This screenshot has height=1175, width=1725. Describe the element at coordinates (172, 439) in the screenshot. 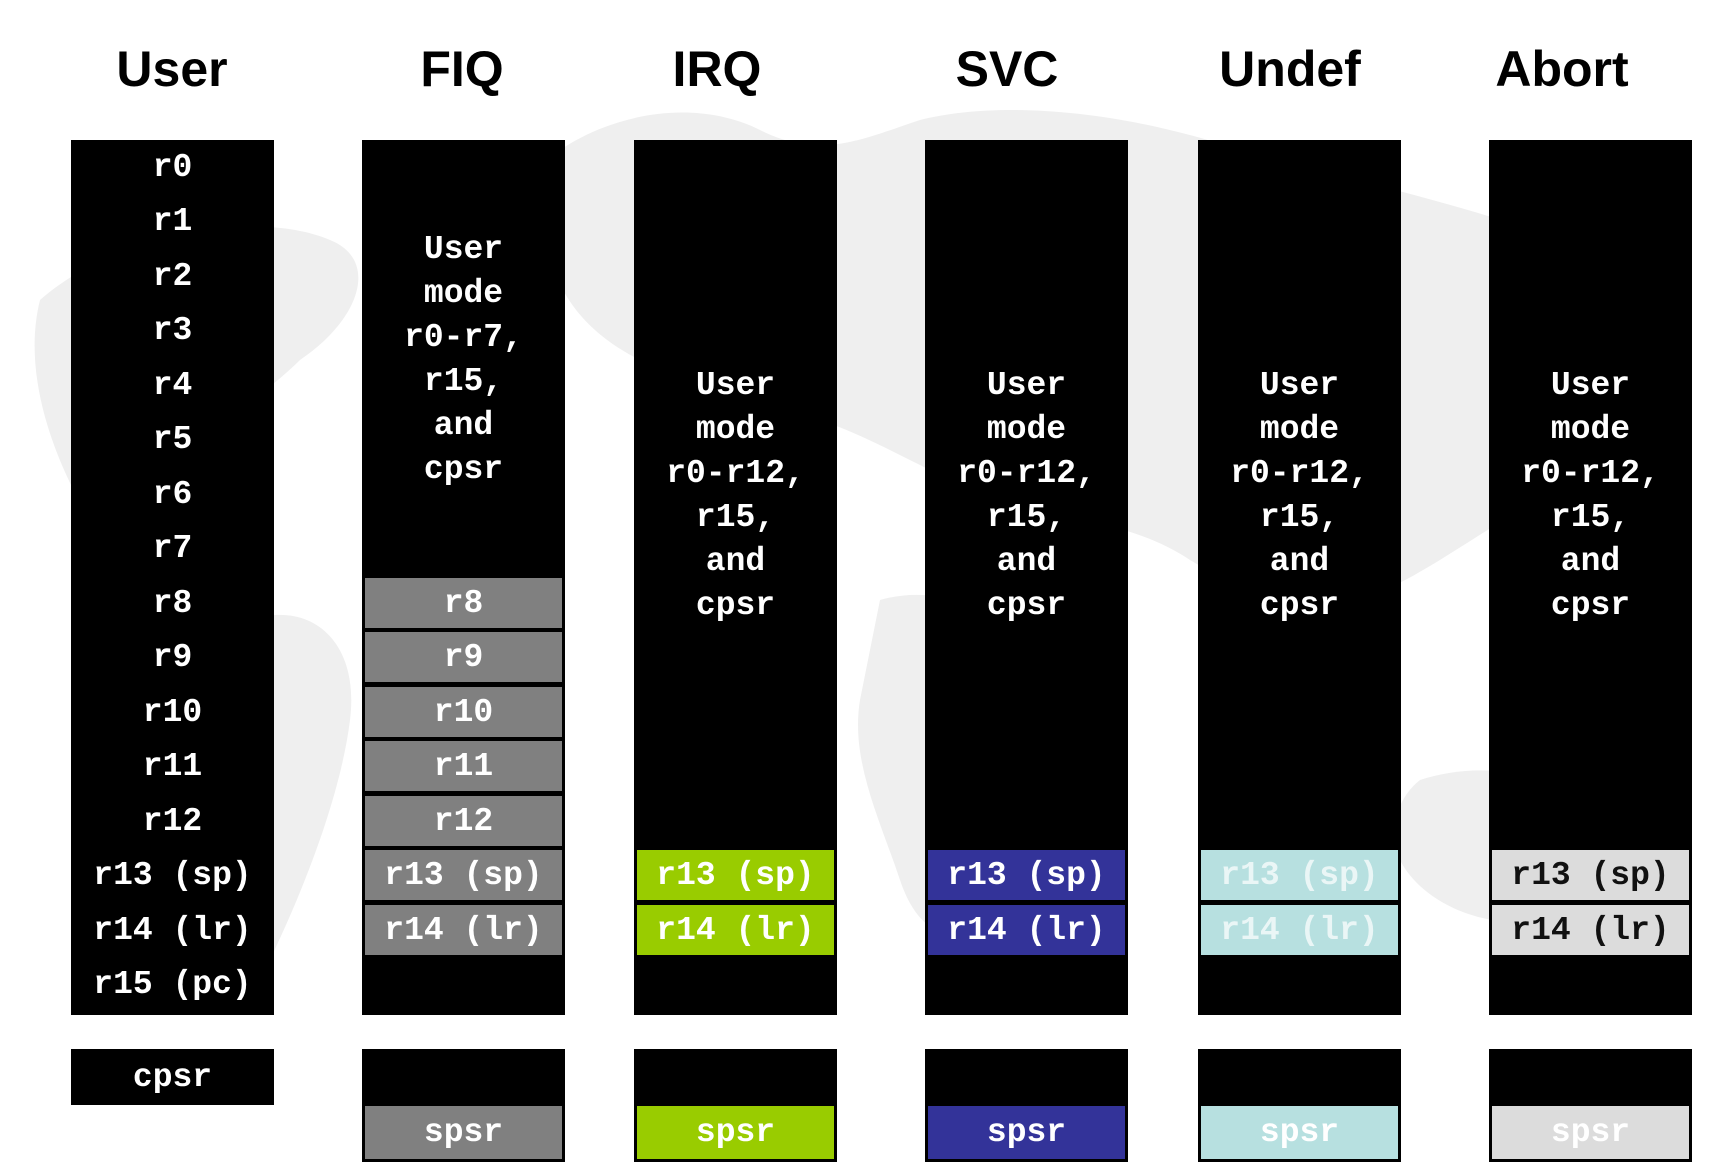

I see `register-cell: r5` at that location.